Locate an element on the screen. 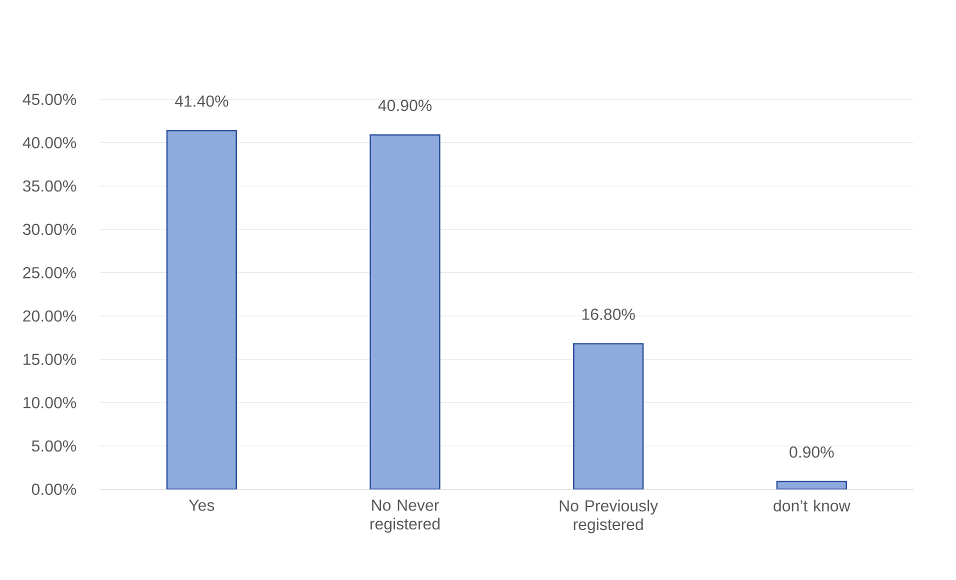 Image resolution: width=956 pixels, height=580 pixels. data-label: 40.90% is located at coordinates (405, 106).